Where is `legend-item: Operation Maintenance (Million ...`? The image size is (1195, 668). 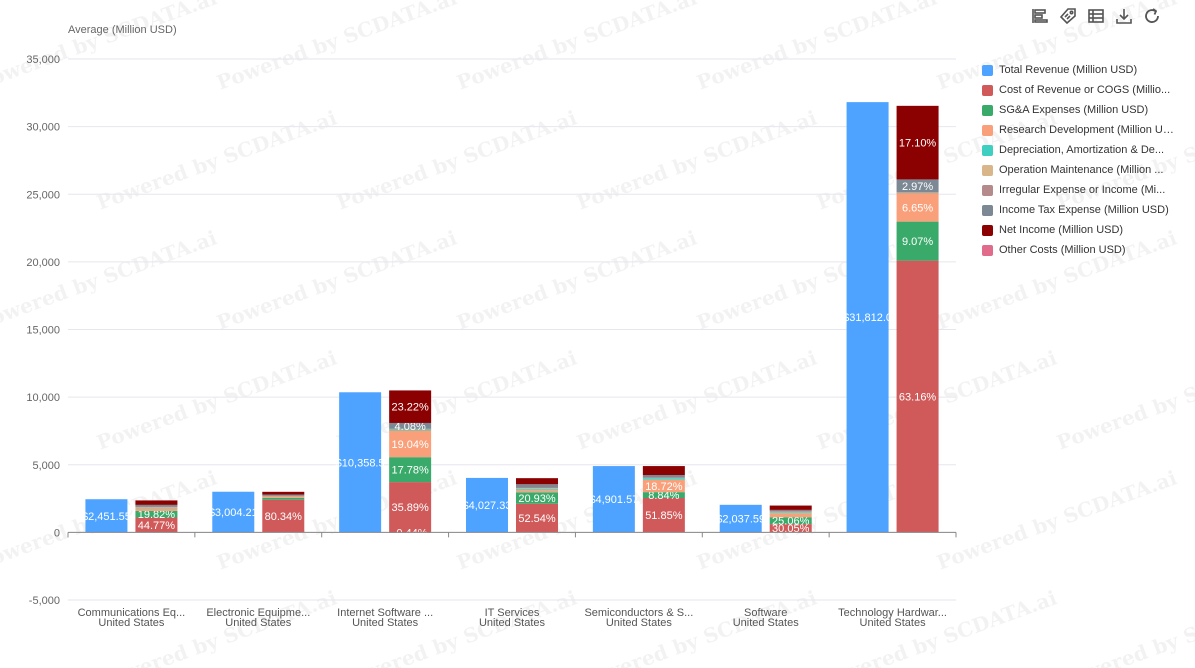
legend-item: Operation Maintenance (Million ... is located at coordinates (1087, 170).